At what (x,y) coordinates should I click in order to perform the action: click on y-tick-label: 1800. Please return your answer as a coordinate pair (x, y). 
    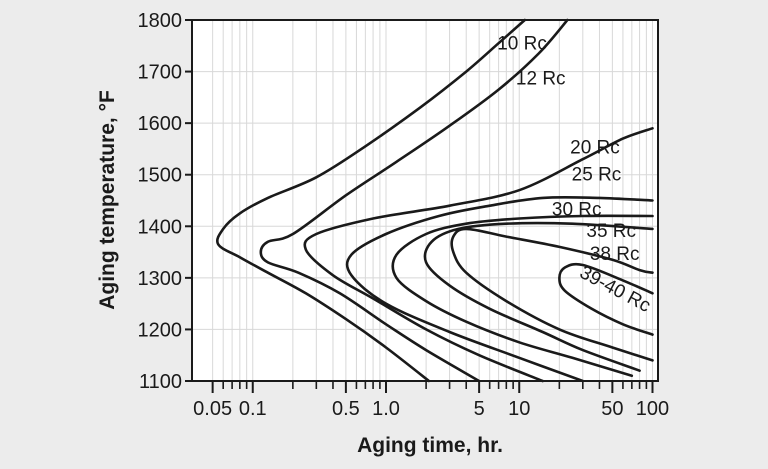
    Looking at the image, I should click on (160, 21).